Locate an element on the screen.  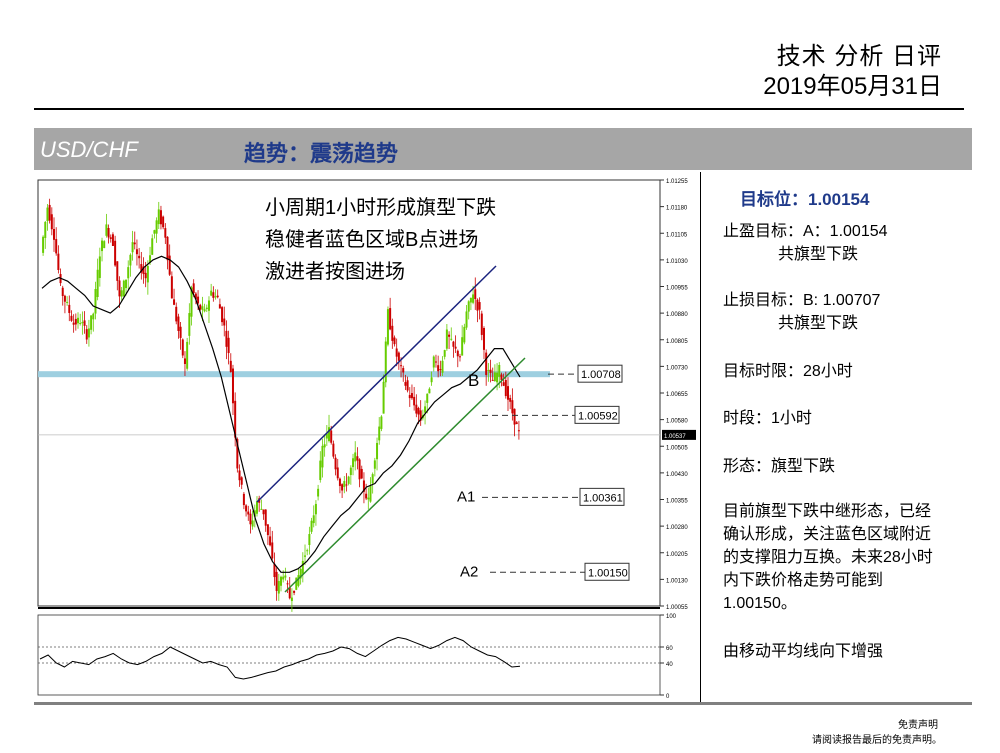
chart-annotation-line-3: 激进者按图进场 is located at coordinates (335, 271).